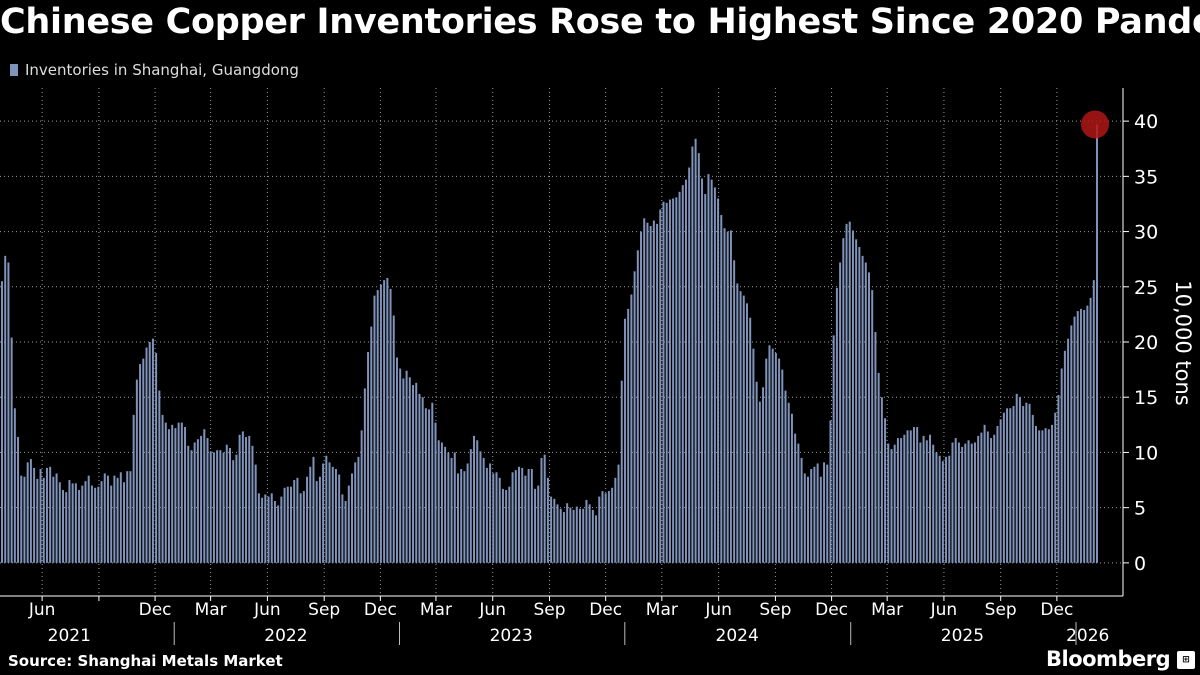  What do you see at coordinates (718, 610) in the screenshot?
I see `x-month-label: Jun` at bounding box center [718, 610].